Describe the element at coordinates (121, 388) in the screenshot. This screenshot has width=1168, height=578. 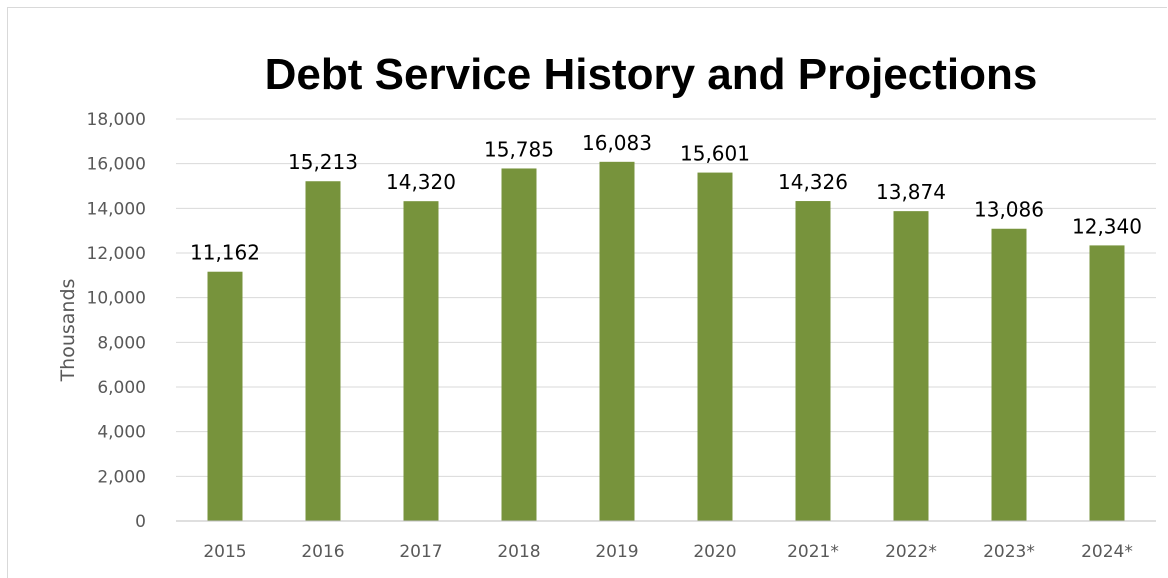
I see `y-tick-label: 6,000` at that location.